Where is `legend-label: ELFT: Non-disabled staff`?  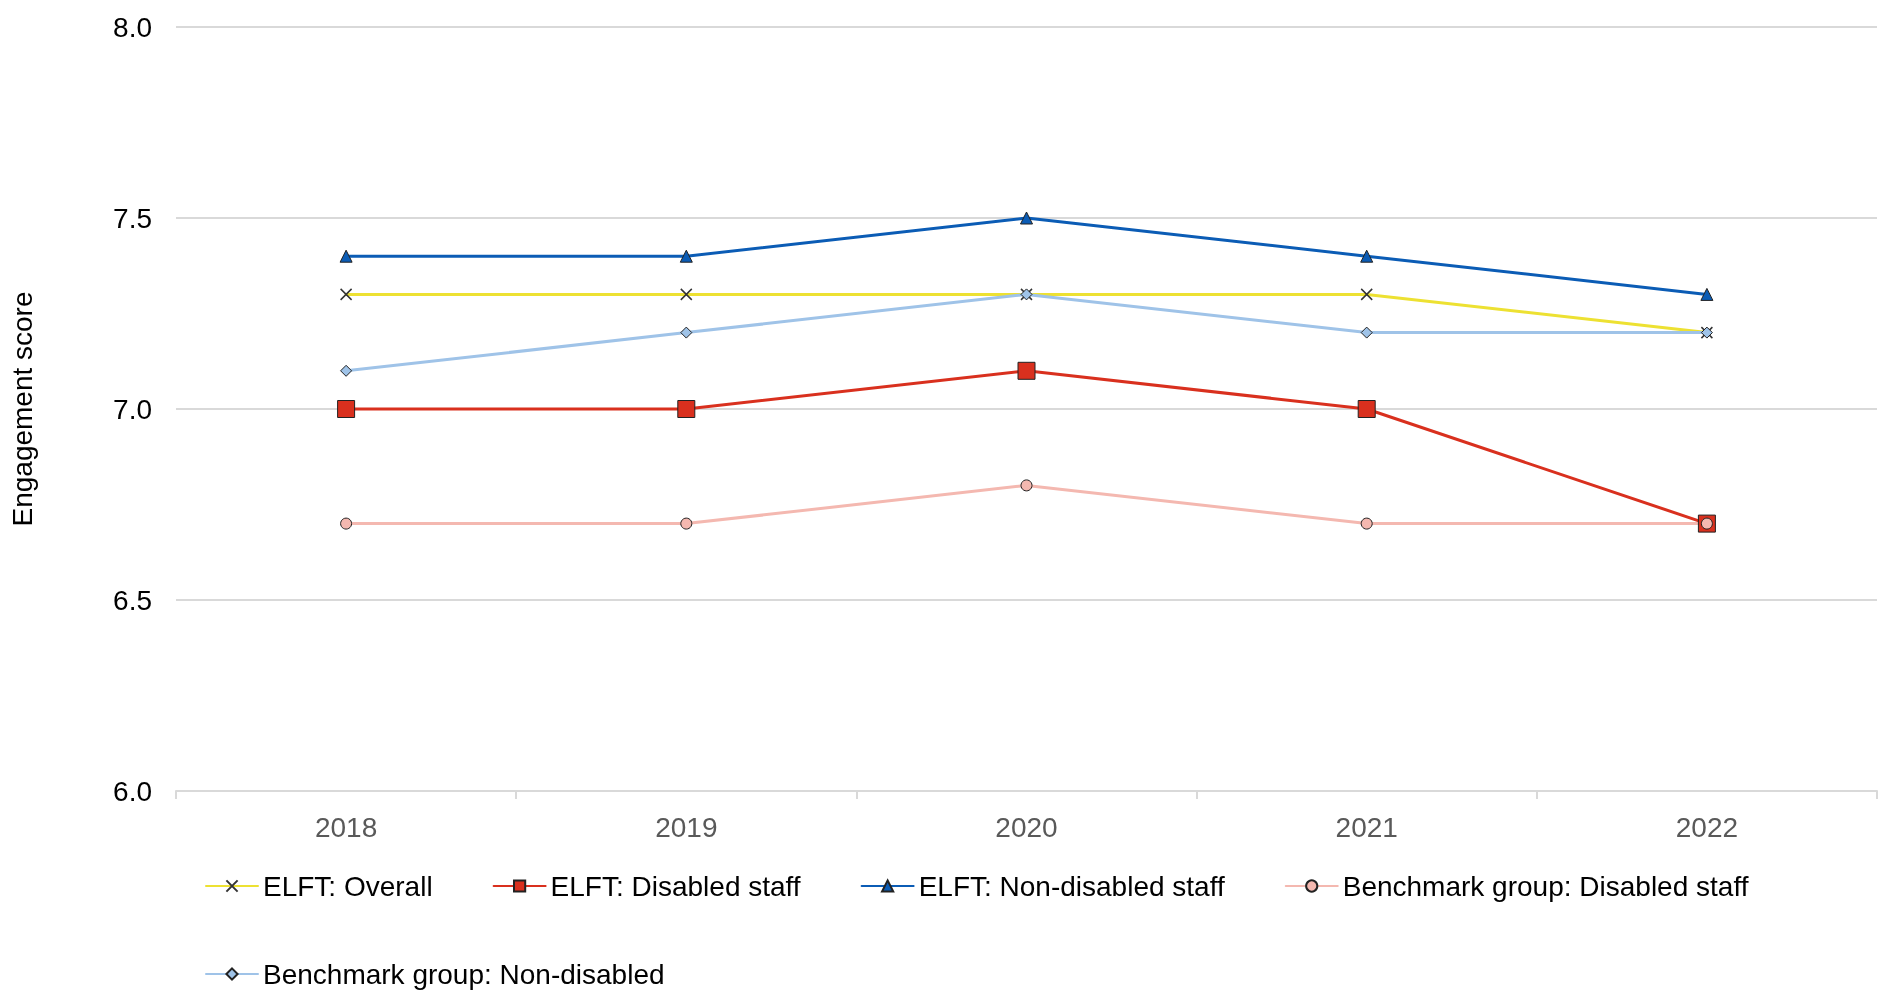
legend-label: ELFT: Non-disabled staff is located at coordinates (1071, 886).